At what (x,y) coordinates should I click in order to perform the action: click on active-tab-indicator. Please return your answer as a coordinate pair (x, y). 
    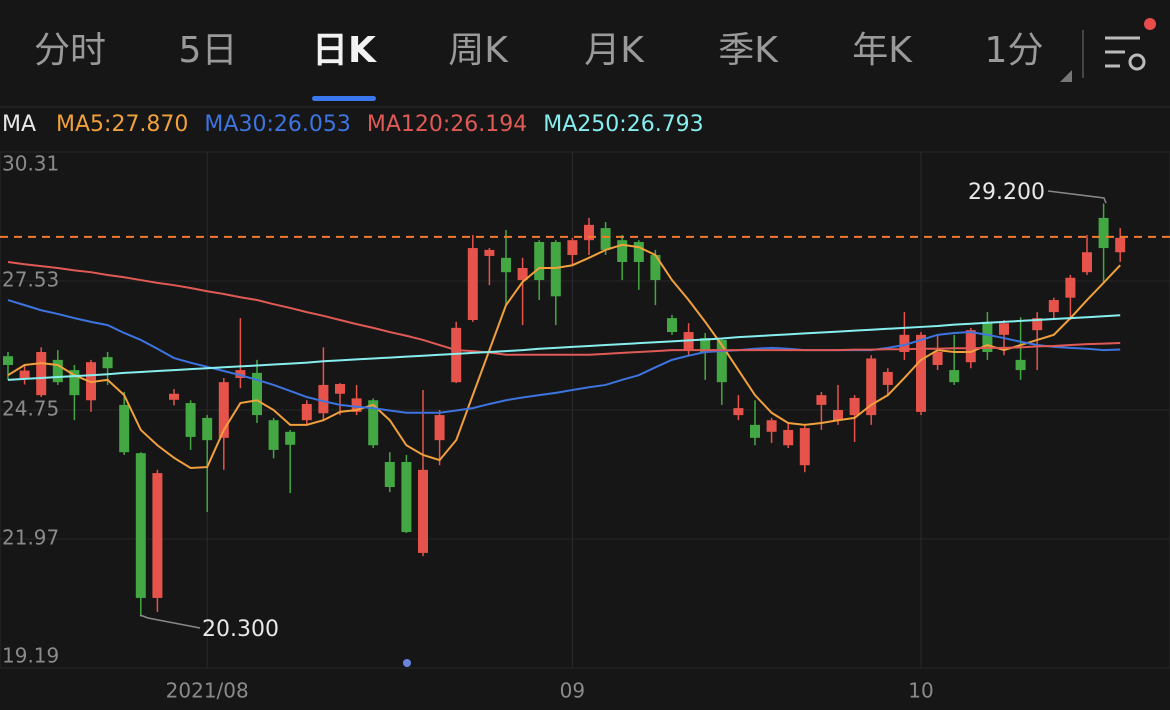
    Looking at the image, I should click on (344, 98).